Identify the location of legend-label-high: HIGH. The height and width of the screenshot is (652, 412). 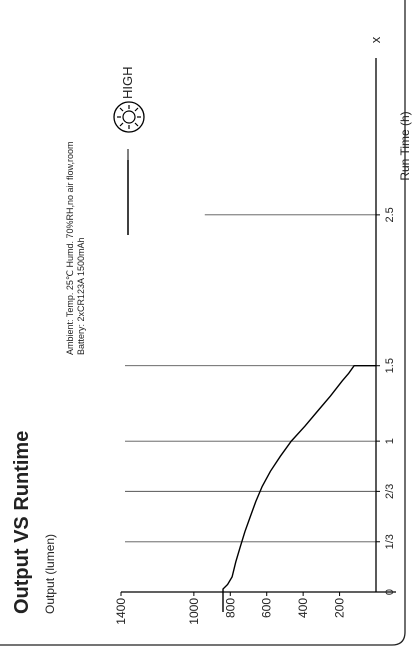
(127, 83).